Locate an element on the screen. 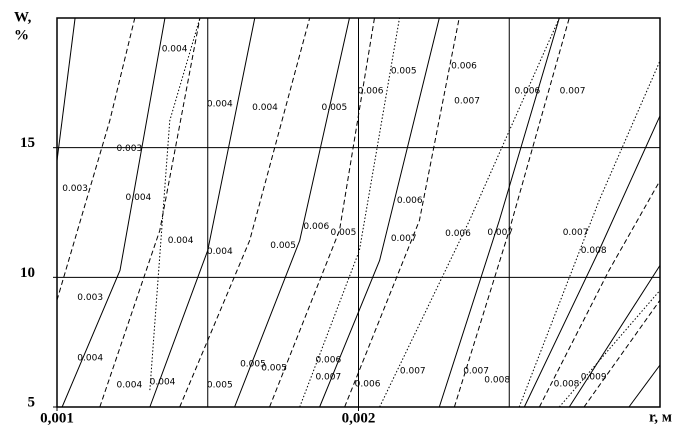 The image size is (676, 428). y-axis-label: W, is located at coordinates (23, 17).